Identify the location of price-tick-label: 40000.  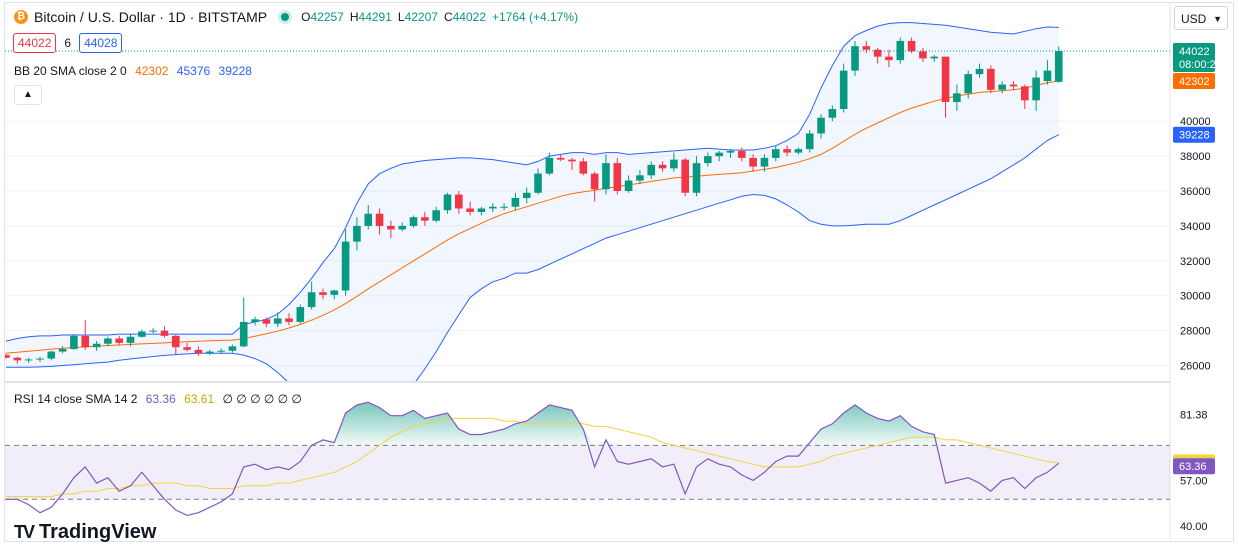
(1195, 122).